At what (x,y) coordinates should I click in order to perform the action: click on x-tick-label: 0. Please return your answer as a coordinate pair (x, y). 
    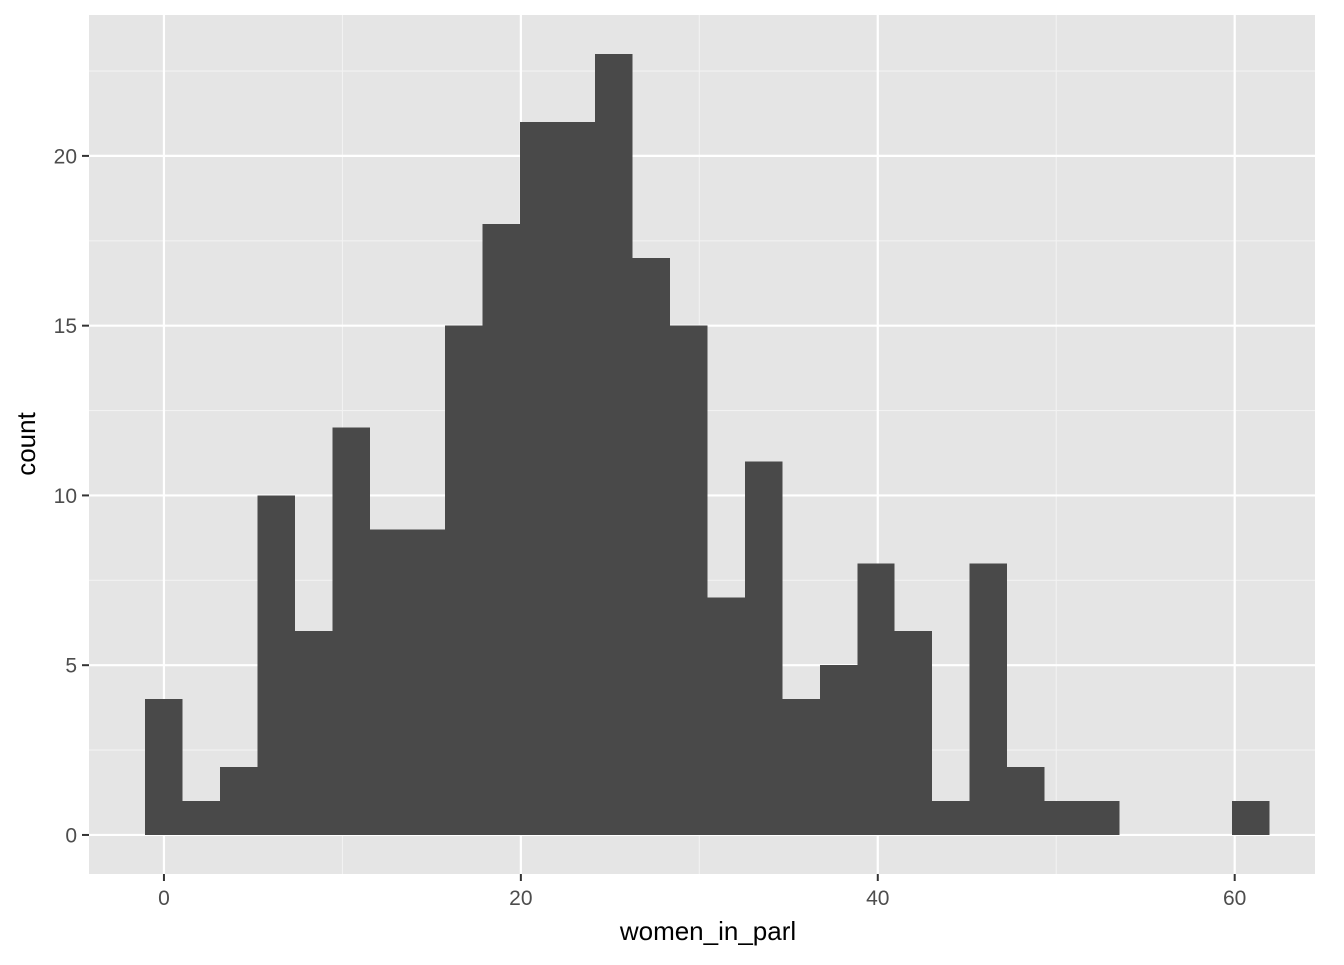
    Looking at the image, I should click on (164, 898).